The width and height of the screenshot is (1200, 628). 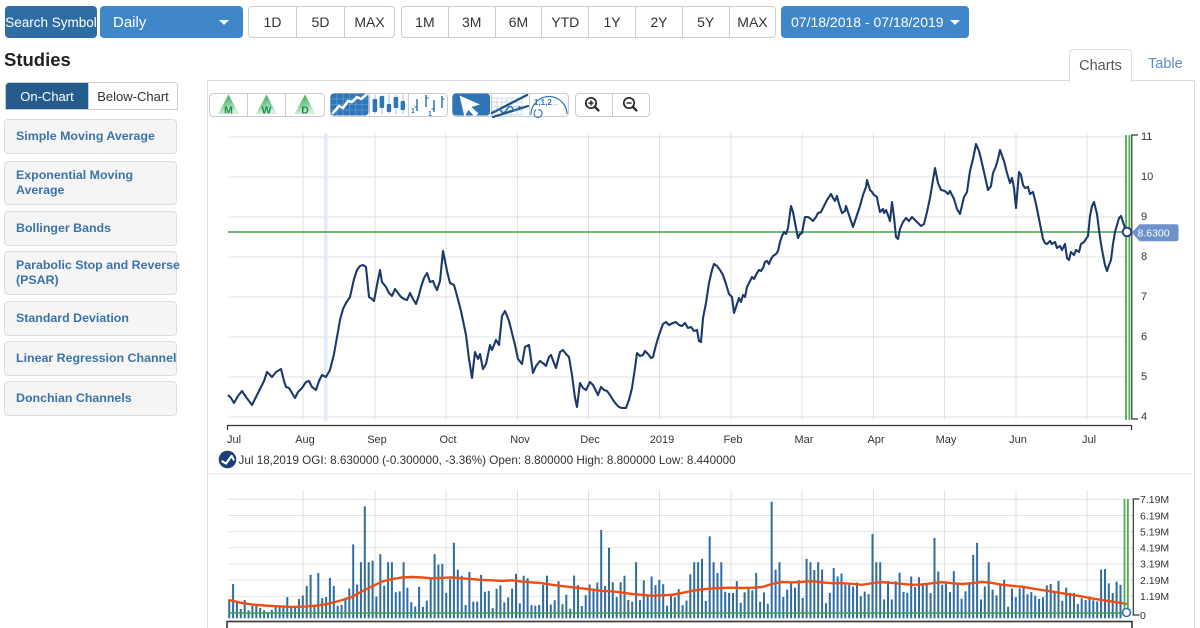 What do you see at coordinates (305, 111) in the screenshot?
I see `svg-text: D` at bounding box center [305, 111].